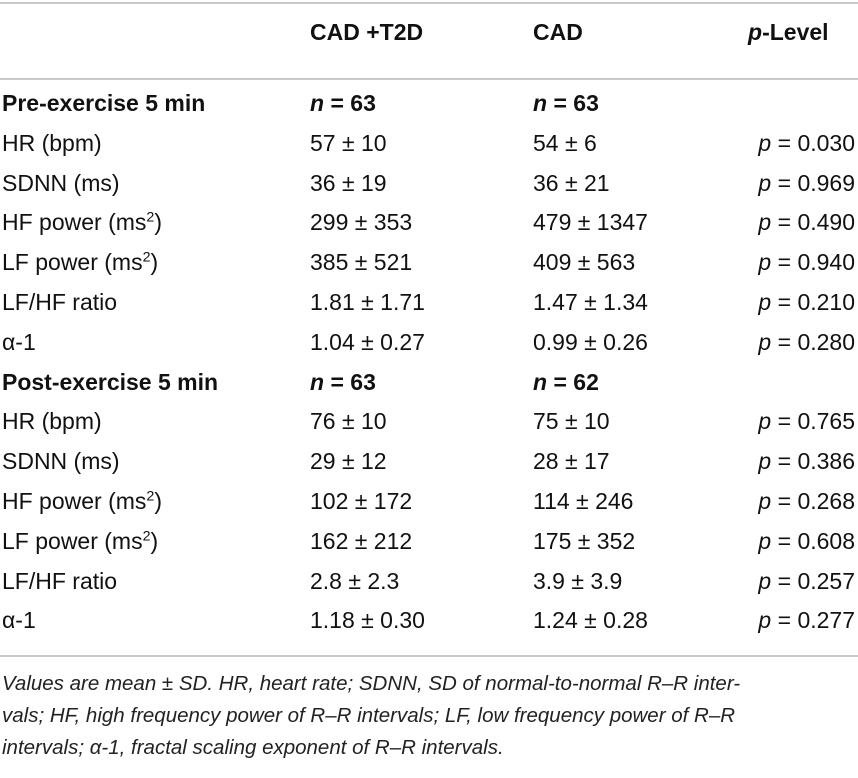 The height and width of the screenshot is (778, 858). Describe the element at coordinates (367, 32) in the screenshot. I see `header-cad-t2d: CAD +T2D` at that location.